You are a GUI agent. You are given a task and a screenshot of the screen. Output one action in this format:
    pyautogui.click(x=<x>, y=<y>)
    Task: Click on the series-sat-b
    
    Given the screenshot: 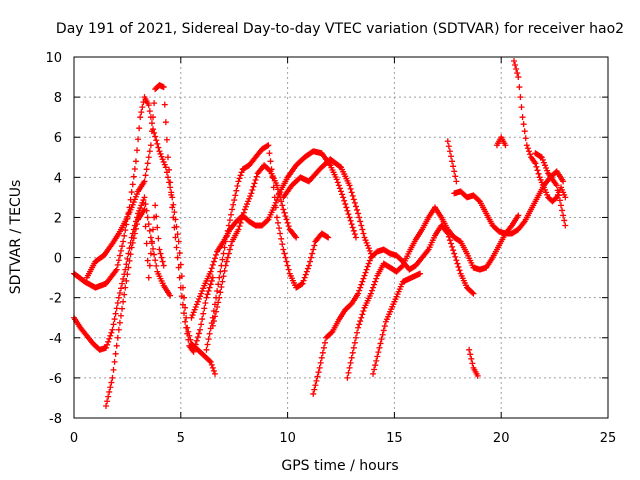 What is the action you would take?
    pyautogui.click(x=144, y=235)
    